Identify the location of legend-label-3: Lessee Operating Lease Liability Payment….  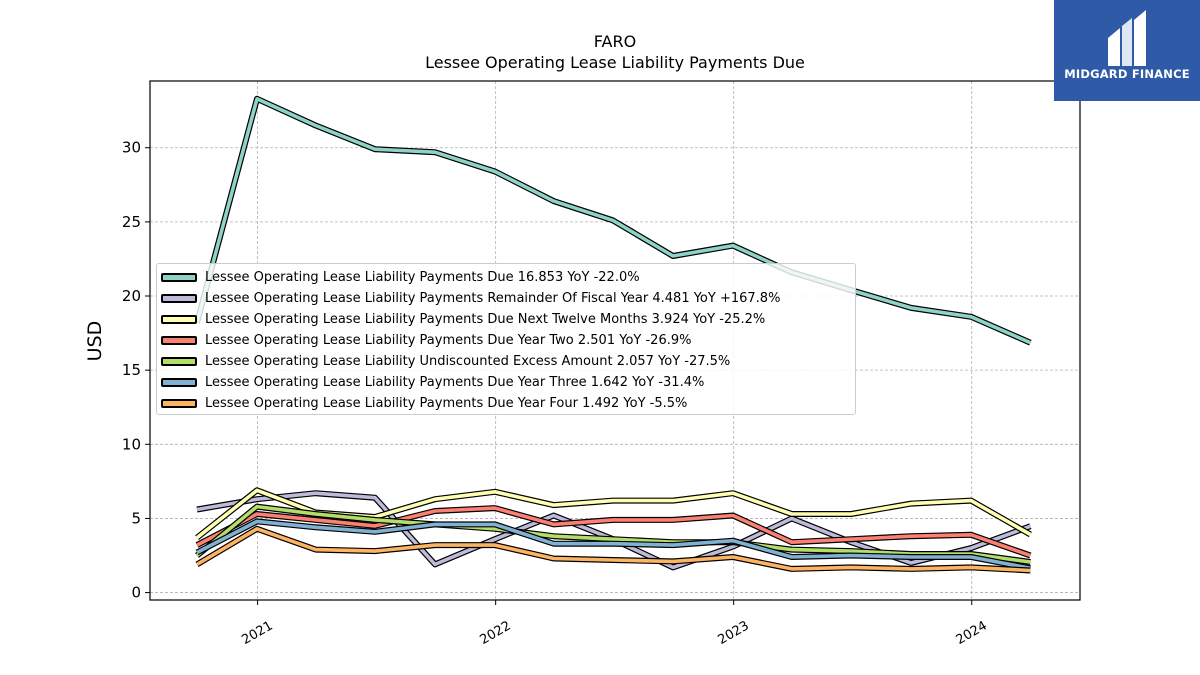
(448, 340).